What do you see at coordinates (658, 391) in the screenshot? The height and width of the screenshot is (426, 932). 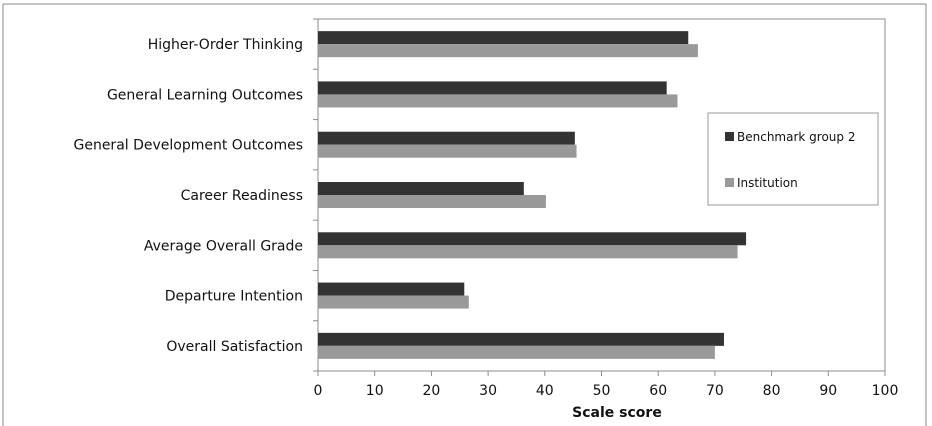 I see `value-tick-label: 60` at bounding box center [658, 391].